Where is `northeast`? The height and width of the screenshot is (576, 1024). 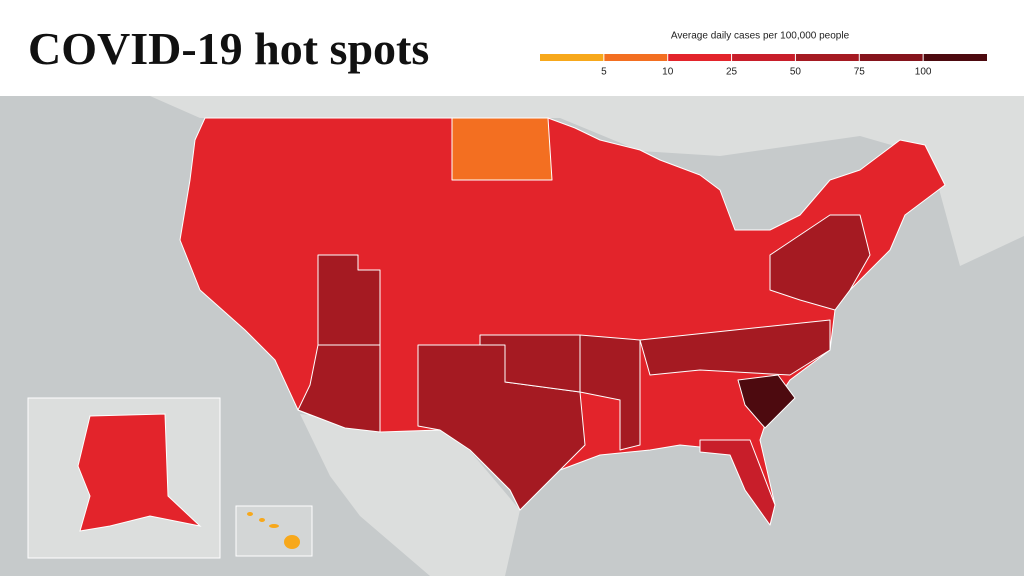
northeast is located at coordinates (820, 262).